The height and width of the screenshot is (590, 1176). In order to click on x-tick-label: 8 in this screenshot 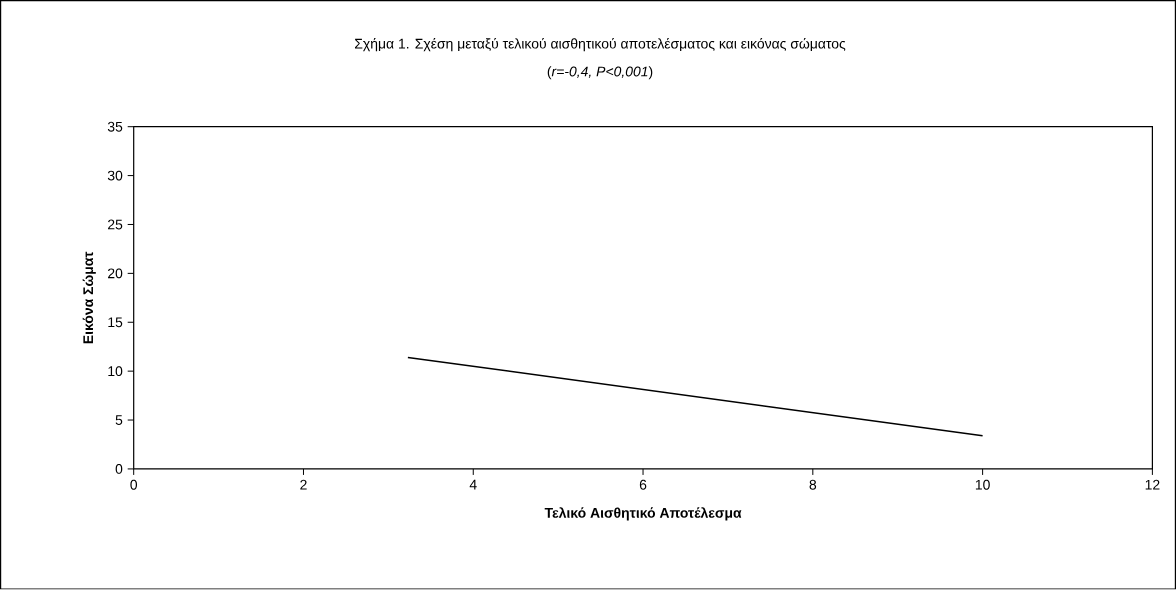, I will do `click(813, 484)`.